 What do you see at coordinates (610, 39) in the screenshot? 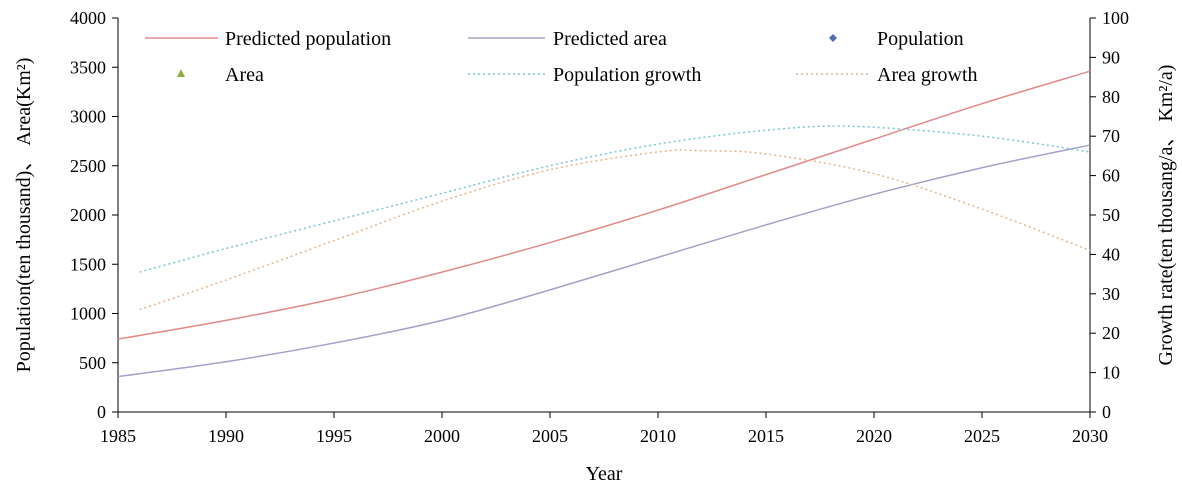
I see `legend-label-predicted-area: Predicted area` at bounding box center [610, 39].